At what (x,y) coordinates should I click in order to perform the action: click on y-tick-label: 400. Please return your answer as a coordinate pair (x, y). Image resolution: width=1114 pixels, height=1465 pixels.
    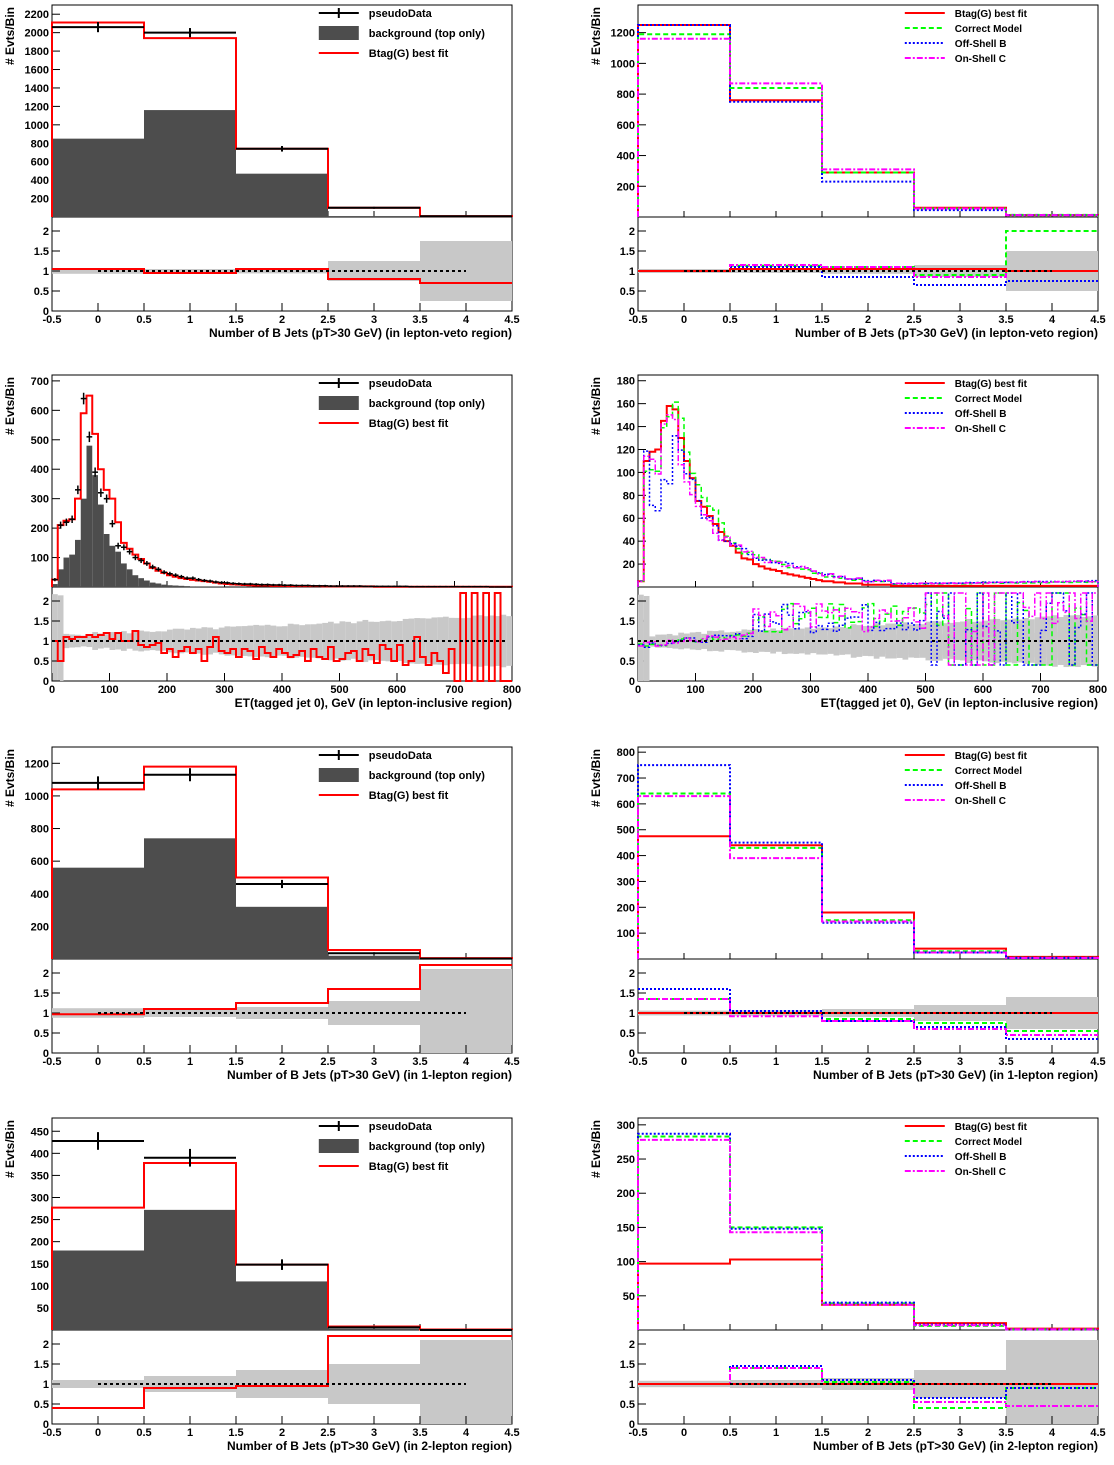
    Looking at the image, I should click on (626, 157).